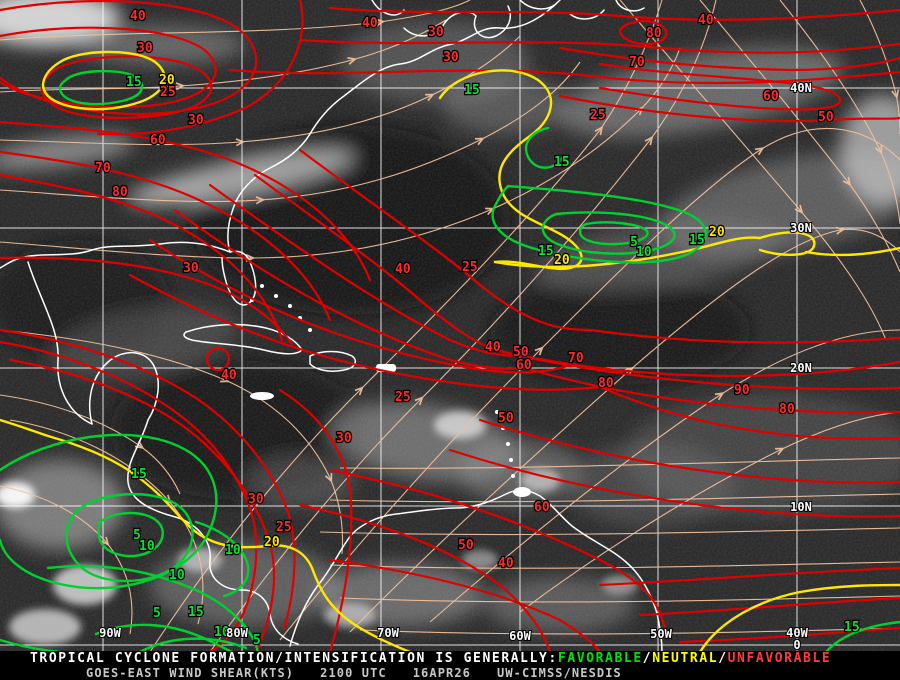 The image size is (900, 680). What do you see at coordinates (779, 658) in the screenshot?
I see `legend-unfavorable: UNFAVORABLE` at bounding box center [779, 658].